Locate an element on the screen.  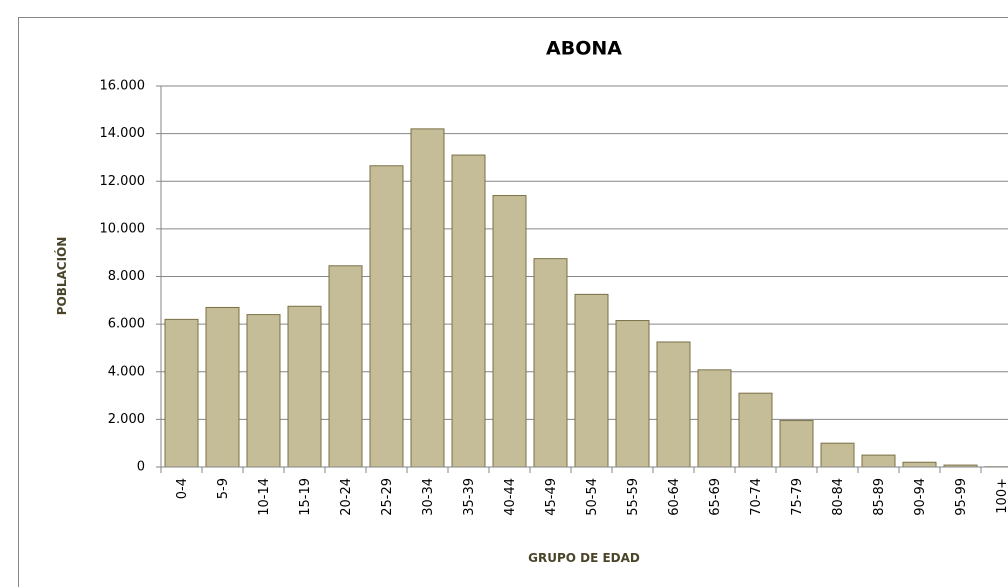
x-tick-label: 100+ is located at coordinates (1001, 496).